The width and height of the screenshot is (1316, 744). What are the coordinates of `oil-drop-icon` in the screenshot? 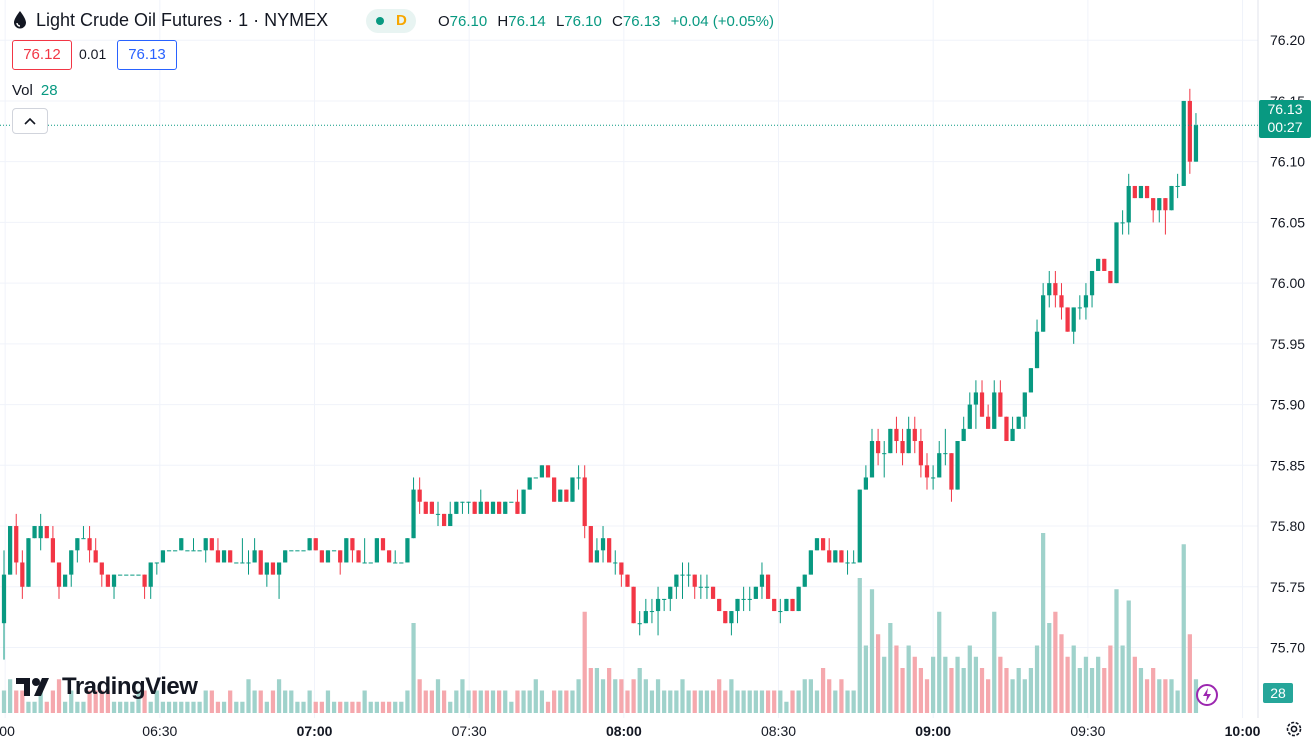 It's located at (20, 20).